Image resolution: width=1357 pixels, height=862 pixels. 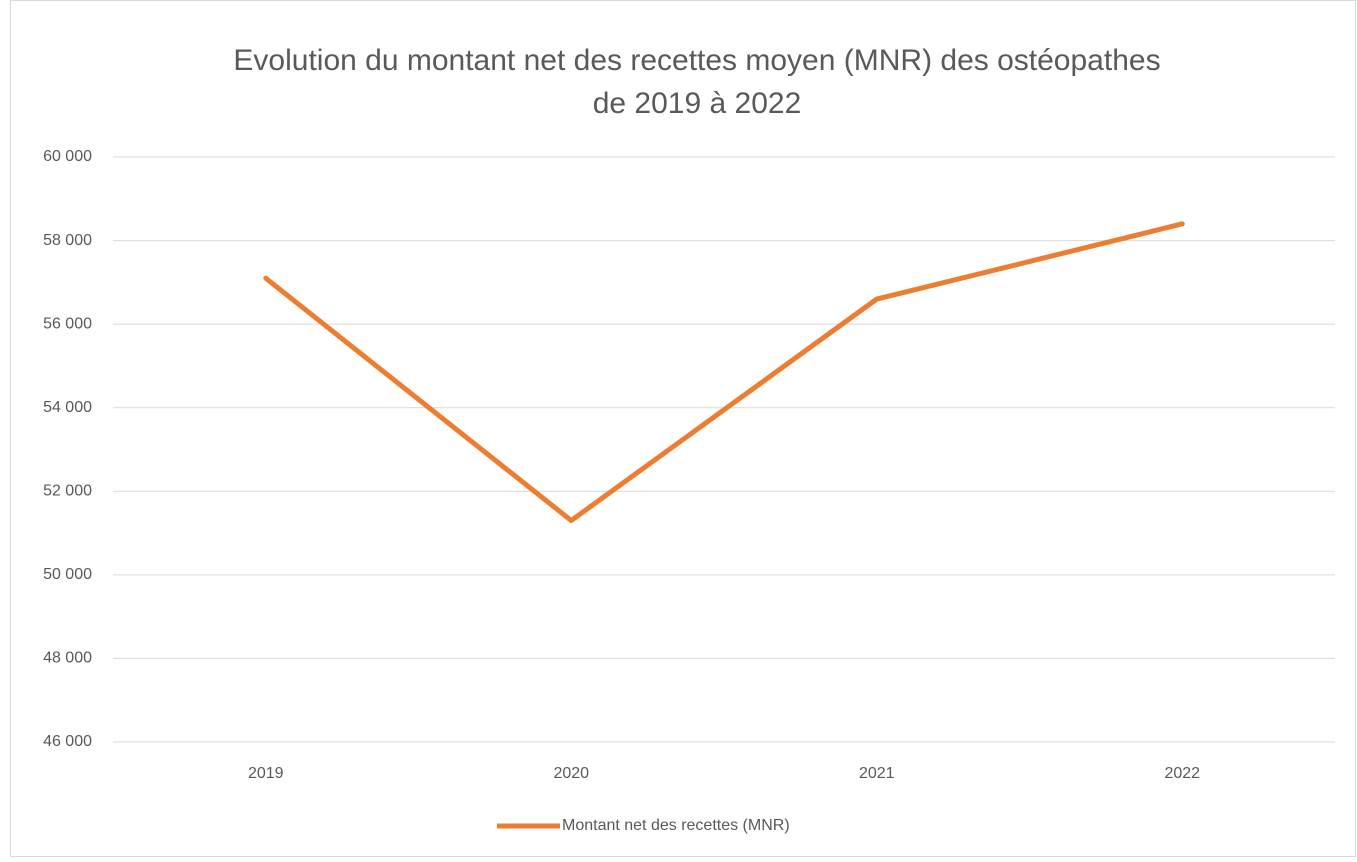 I want to click on y-tick-label: 60 000, so click(x=67, y=156).